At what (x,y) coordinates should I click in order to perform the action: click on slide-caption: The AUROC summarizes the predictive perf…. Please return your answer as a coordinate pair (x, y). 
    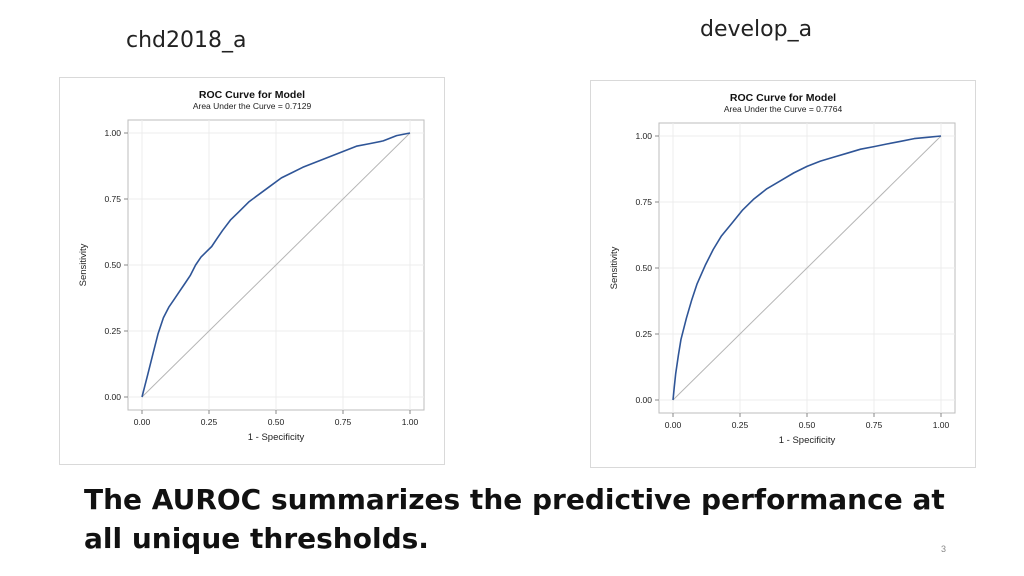
    Looking at the image, I should click on (514, 519).